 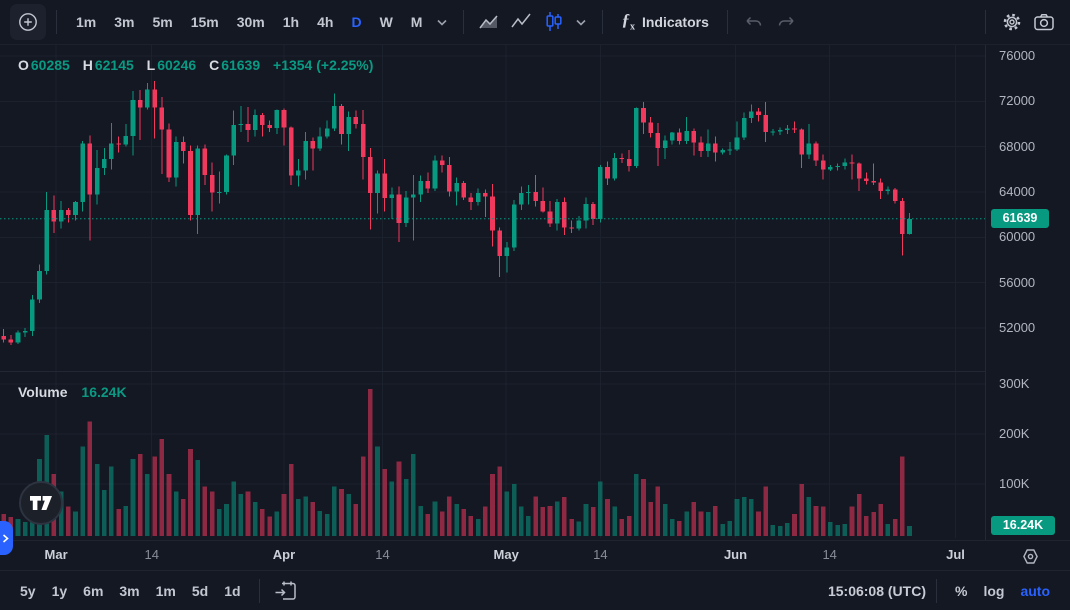 I want to click on close-label: C, so click(x=214, y=65).